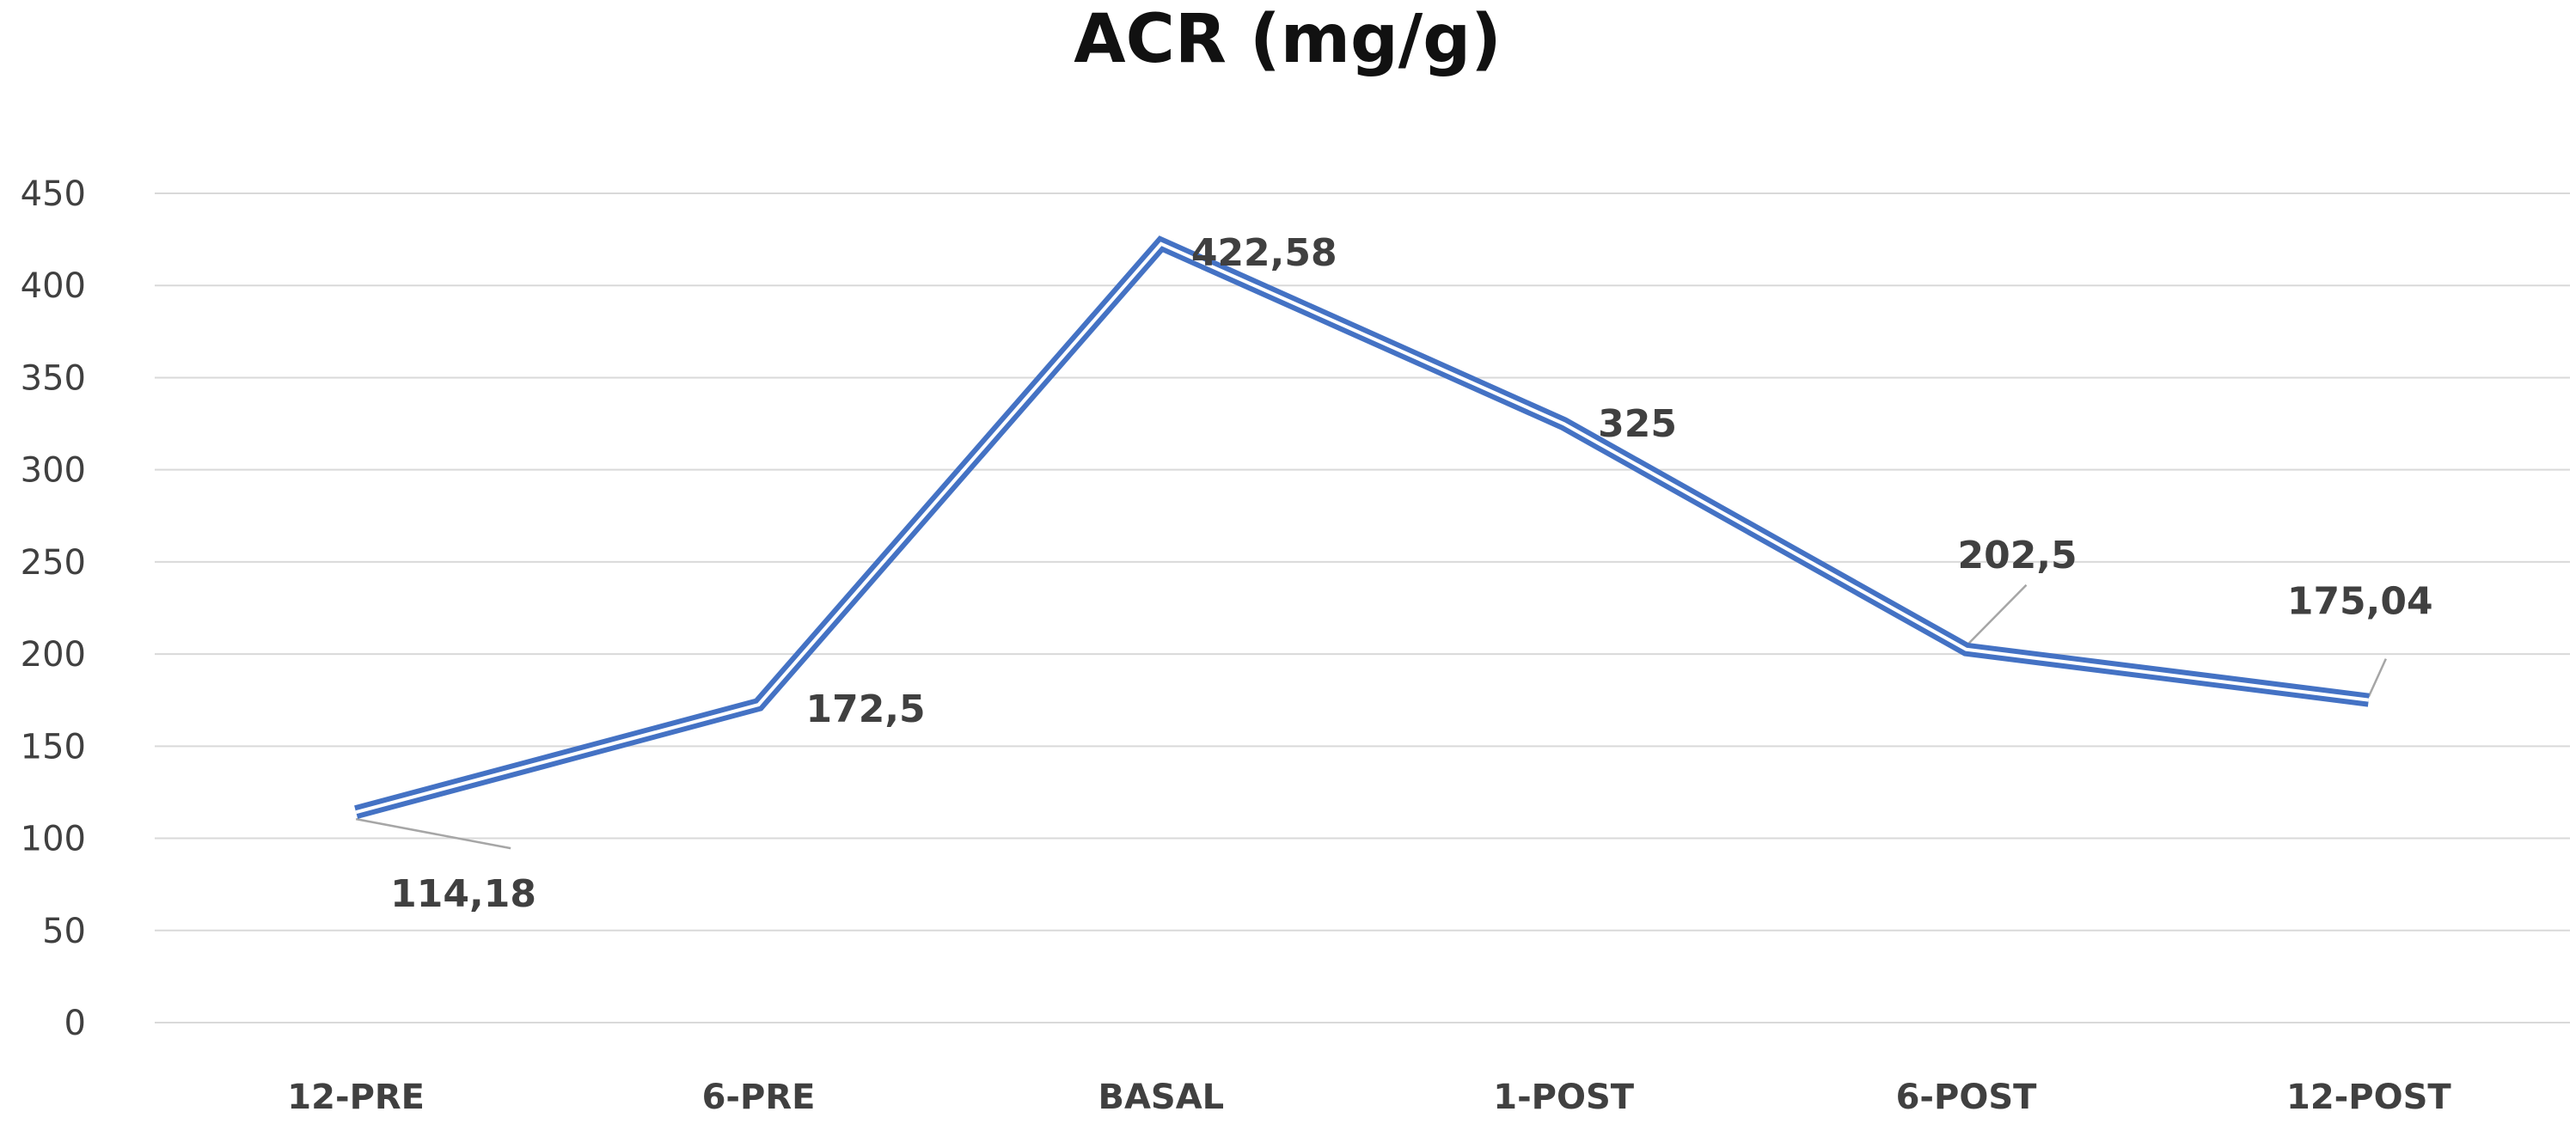 The height and width of the screenshot is (1124, 2576). I want to click on data-label: 202,5, so click(2017, 555).